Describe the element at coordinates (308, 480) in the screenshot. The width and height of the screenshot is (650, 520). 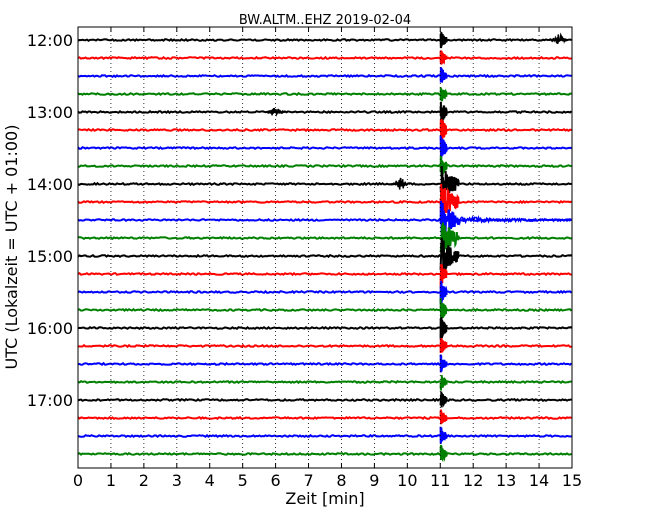
I see `x-tick-label: 7` at that location.